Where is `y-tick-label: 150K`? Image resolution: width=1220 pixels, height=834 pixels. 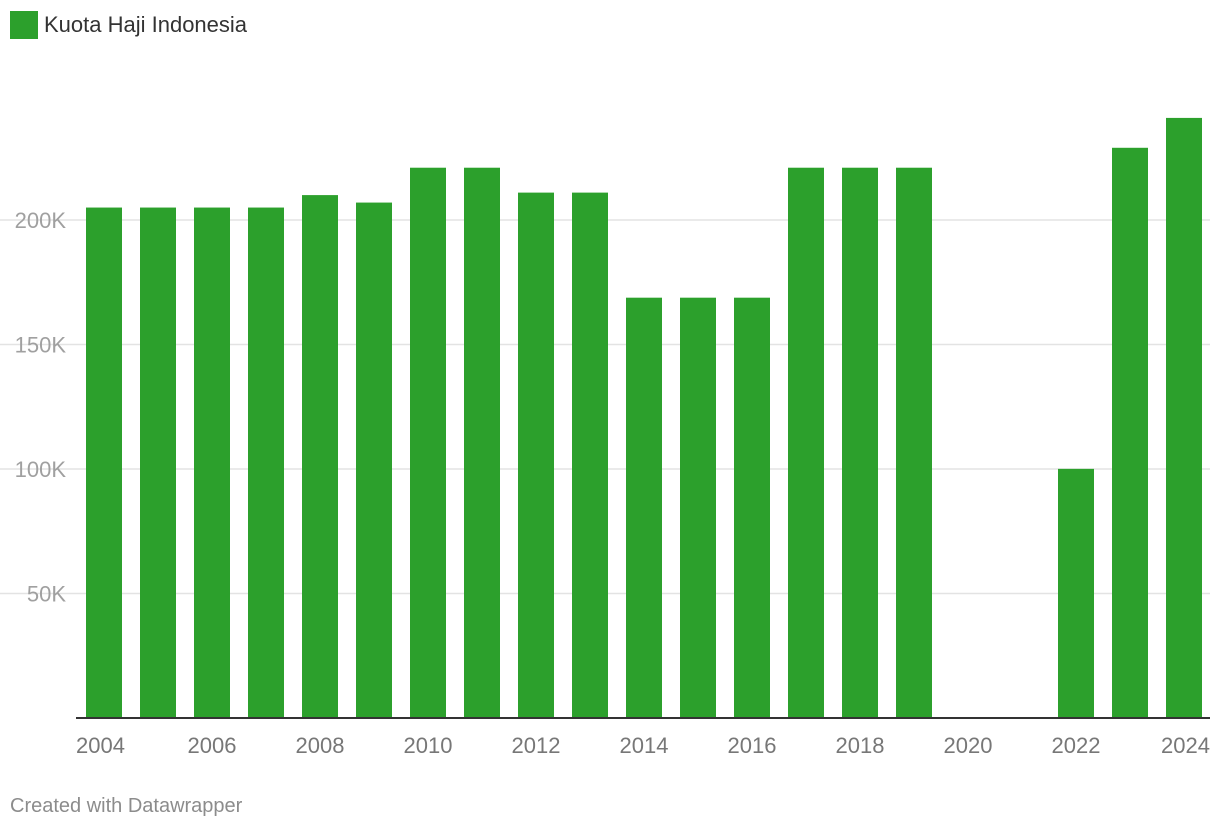 y-tick-label: 150K is located at coordinates (41, 345).